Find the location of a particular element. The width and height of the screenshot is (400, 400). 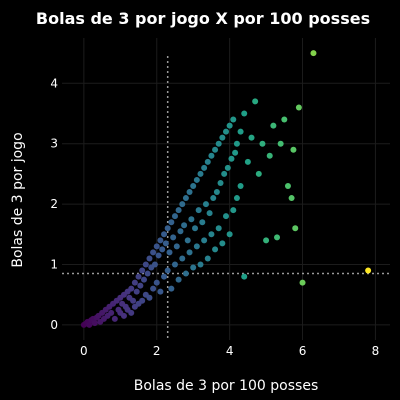

x-tick-label: 6 is located at coordinates (303, 351).